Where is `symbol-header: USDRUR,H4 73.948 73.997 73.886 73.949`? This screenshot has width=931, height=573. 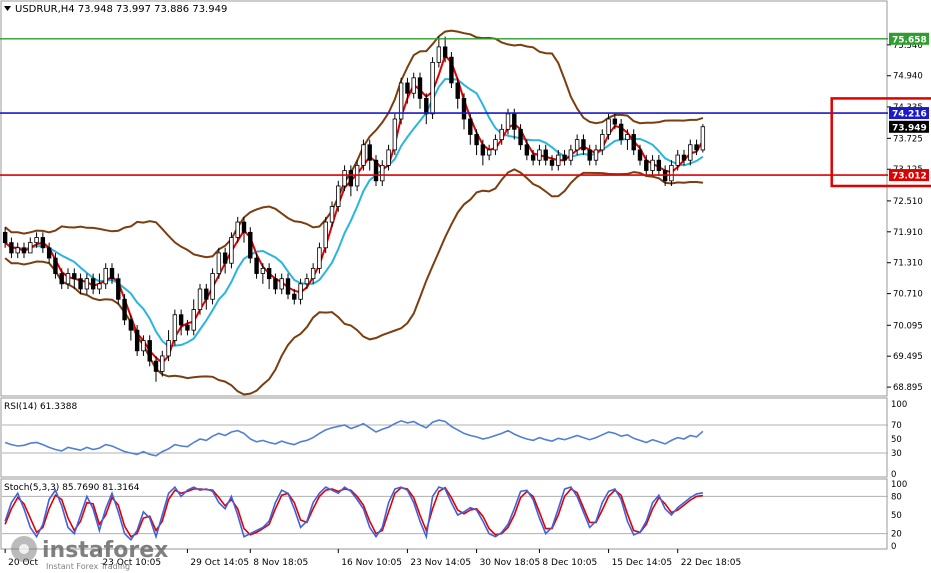
symbol-header: USDRUR,H4 73.948 73.997 73.886 73.949 is located at coordinates (121, 9).